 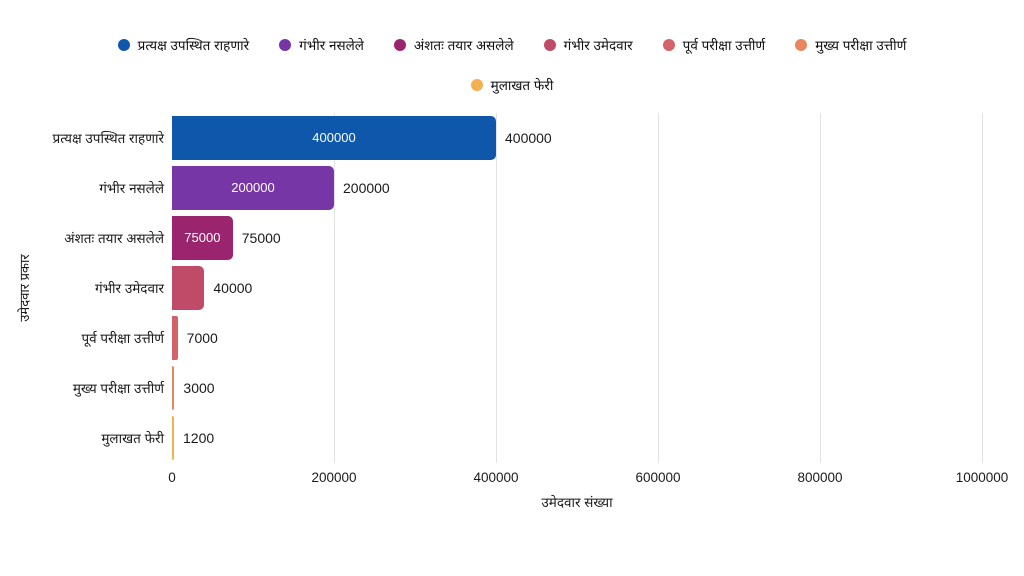 What do you see at coordinates (724, 45) in the screenshot?
I see `legend-item-label: पूर्व परीक्षा उत्तीर्ण` at bounding box center [724, 45].